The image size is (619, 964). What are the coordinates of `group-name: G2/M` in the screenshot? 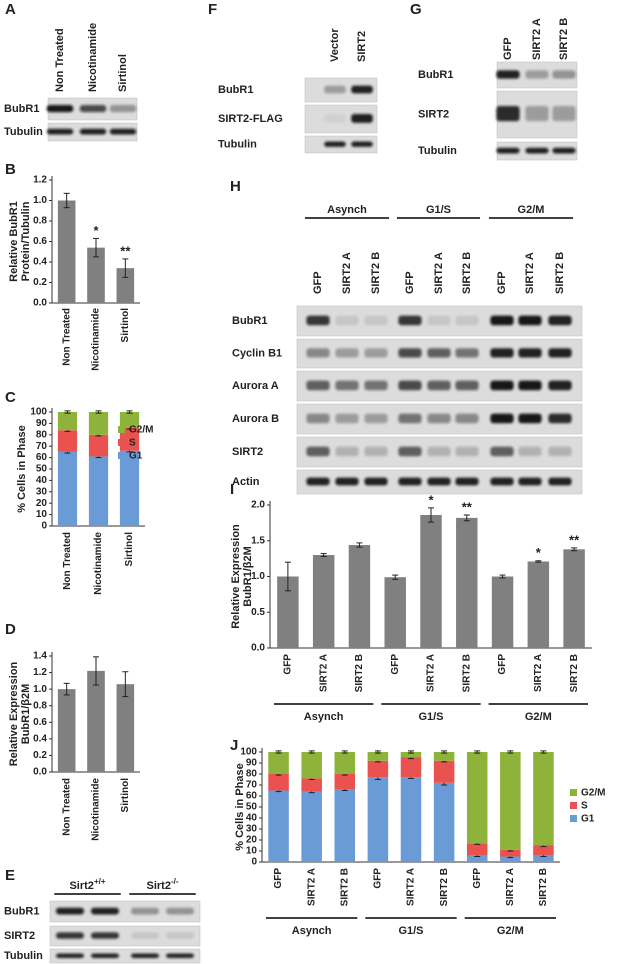 It's located at (531, 210).